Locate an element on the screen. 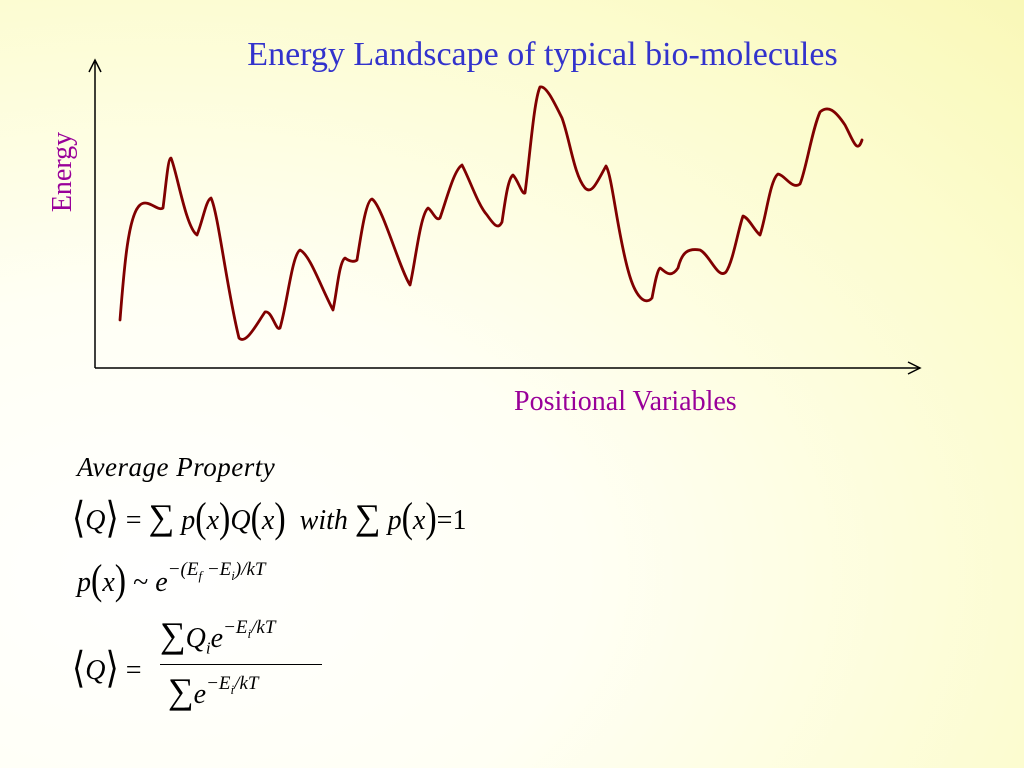 The height and width of the screenshot is (768, 1024). fraction-denominator: ∑e−Ei/kT is located at coordinates (213, 691).